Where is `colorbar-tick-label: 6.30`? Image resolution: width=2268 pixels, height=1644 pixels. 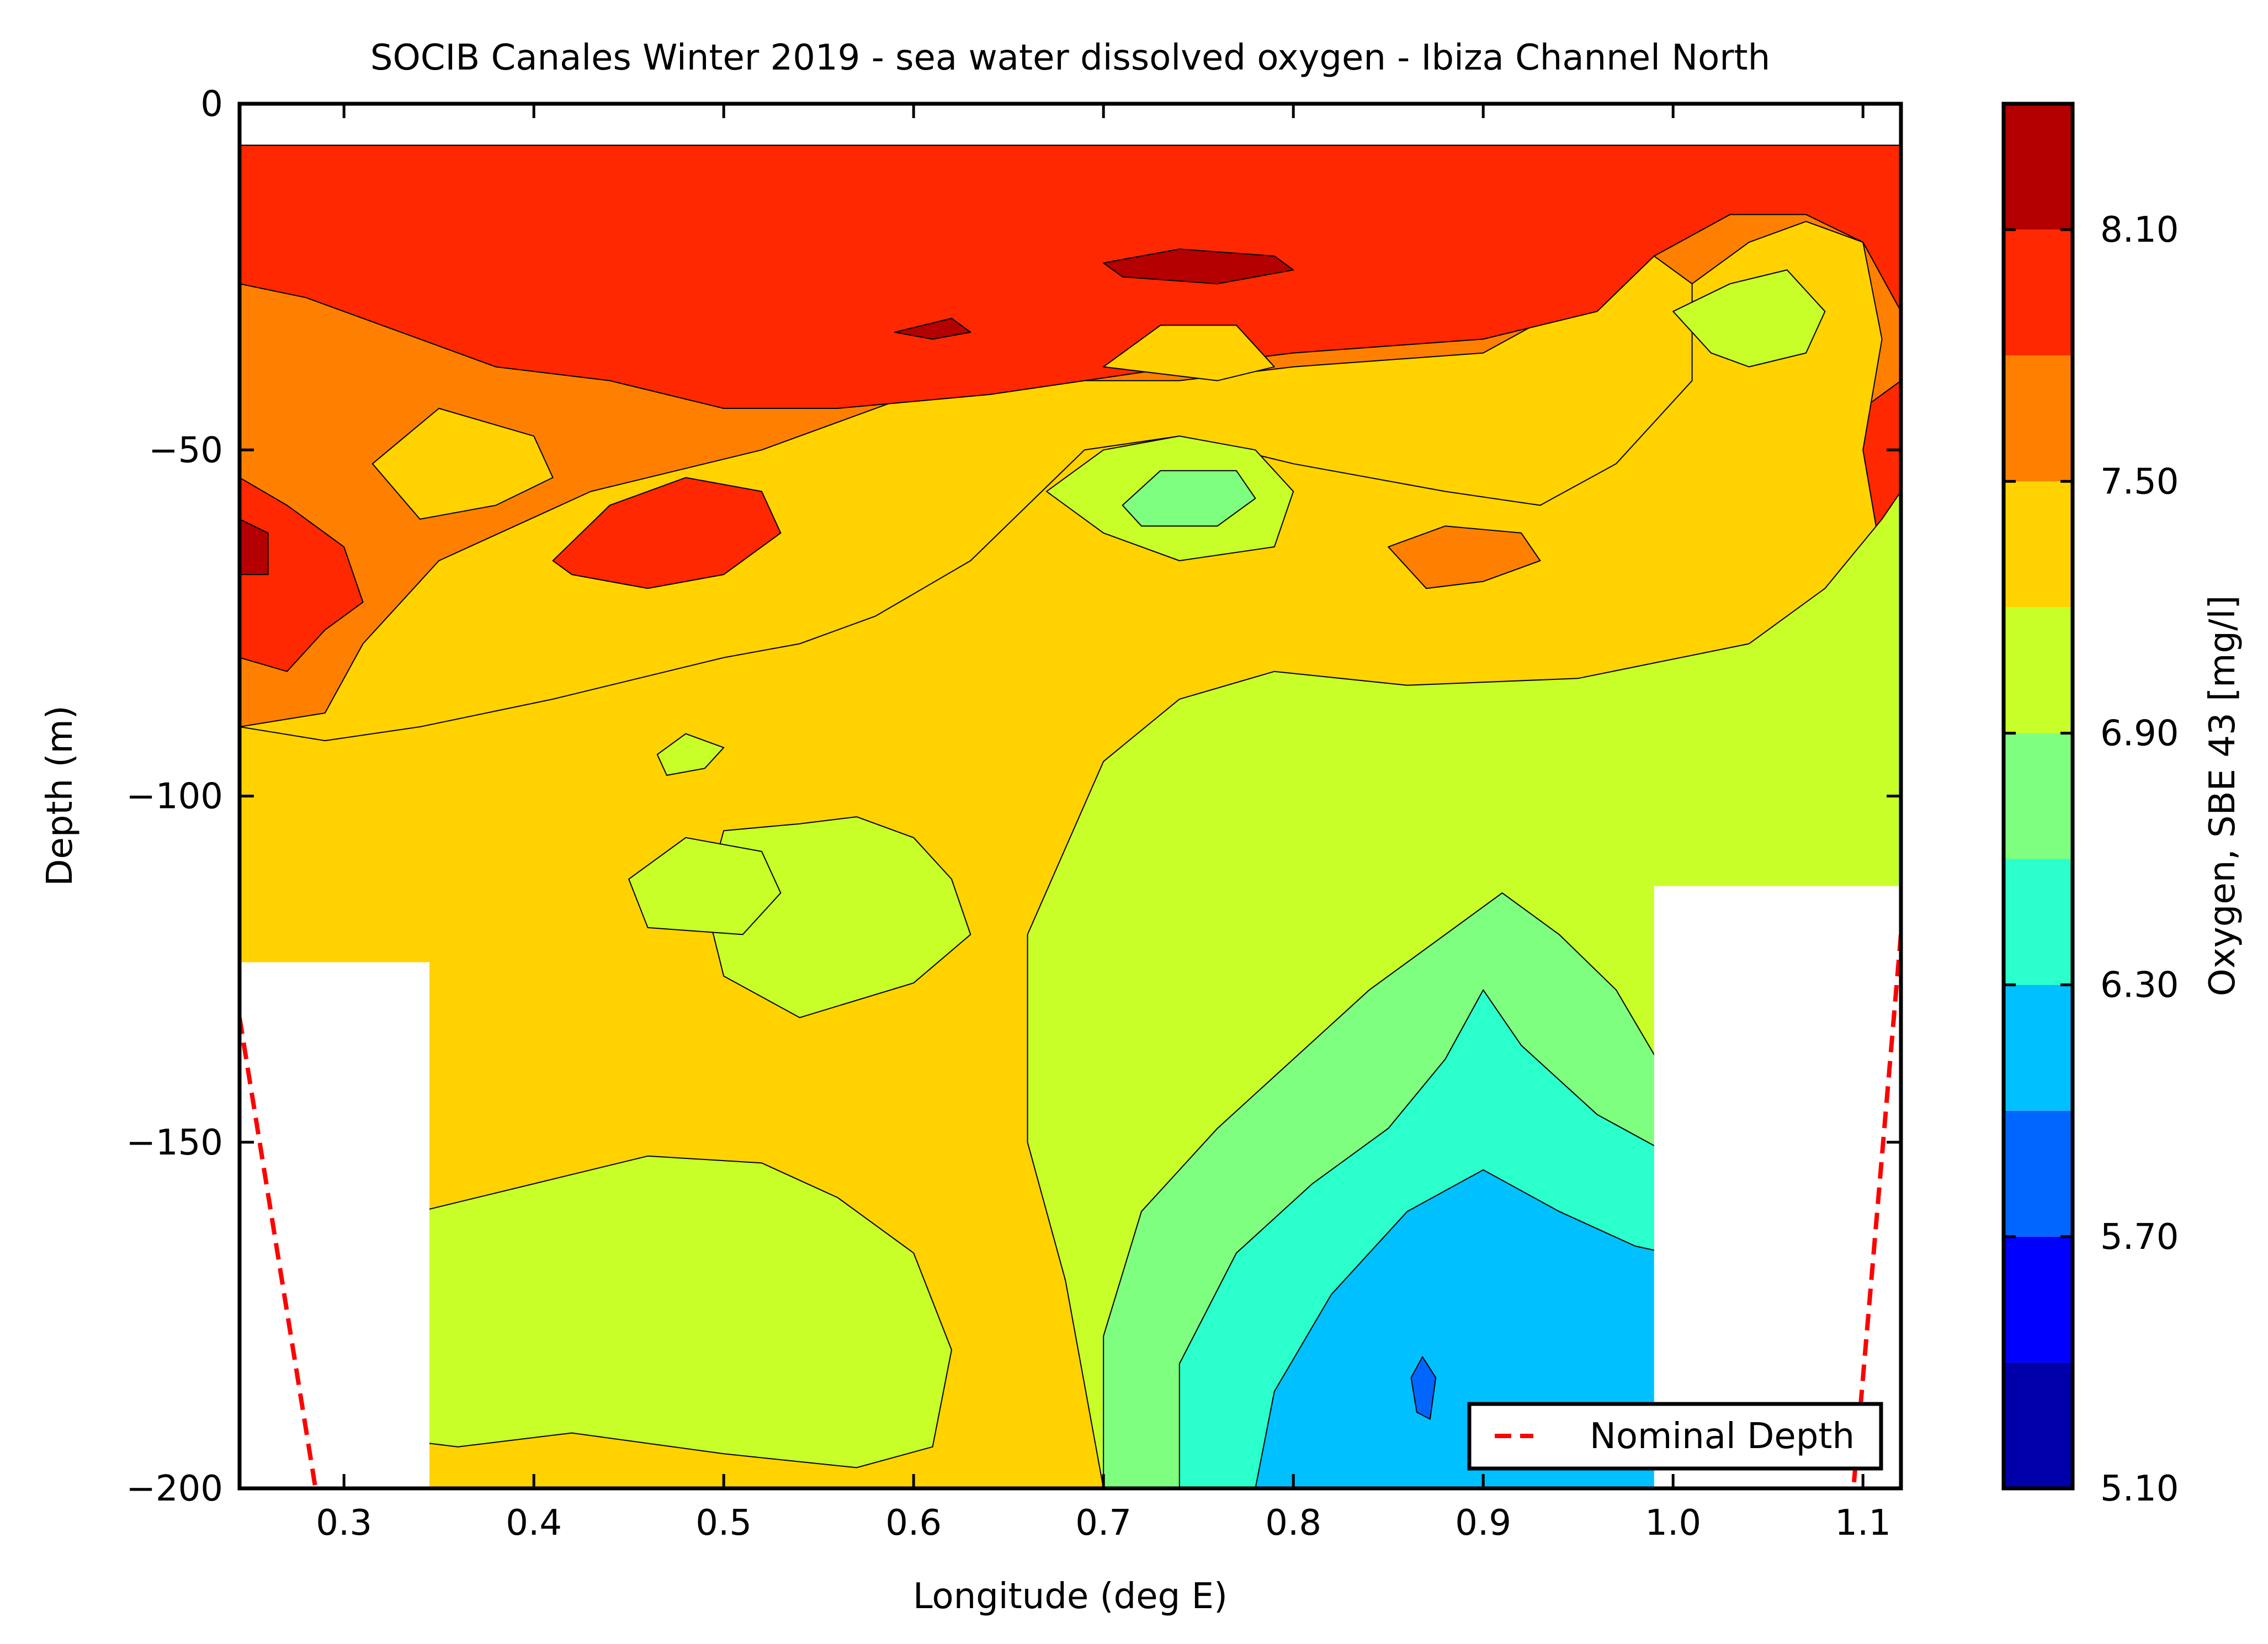 colorbar-tick-label: 6.30 is located at coordinates (2139, 985).